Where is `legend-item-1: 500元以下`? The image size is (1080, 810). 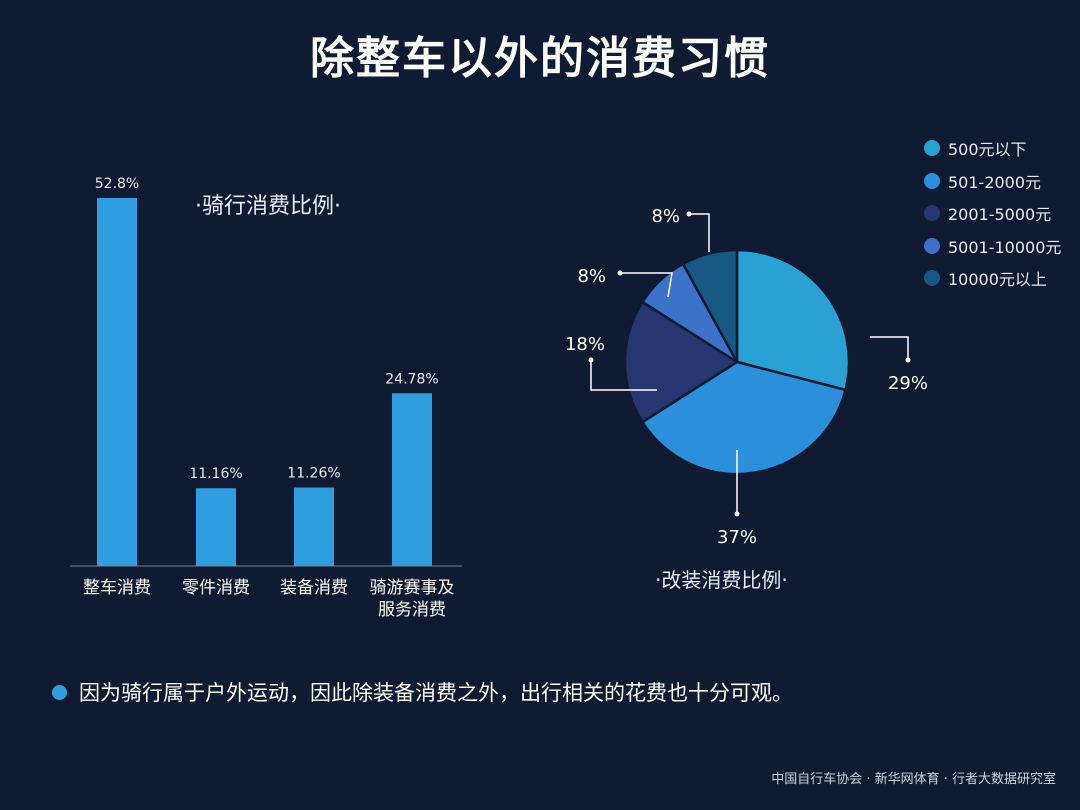 legend-item-1: 500元以下 is located at coordinates (992, 148).